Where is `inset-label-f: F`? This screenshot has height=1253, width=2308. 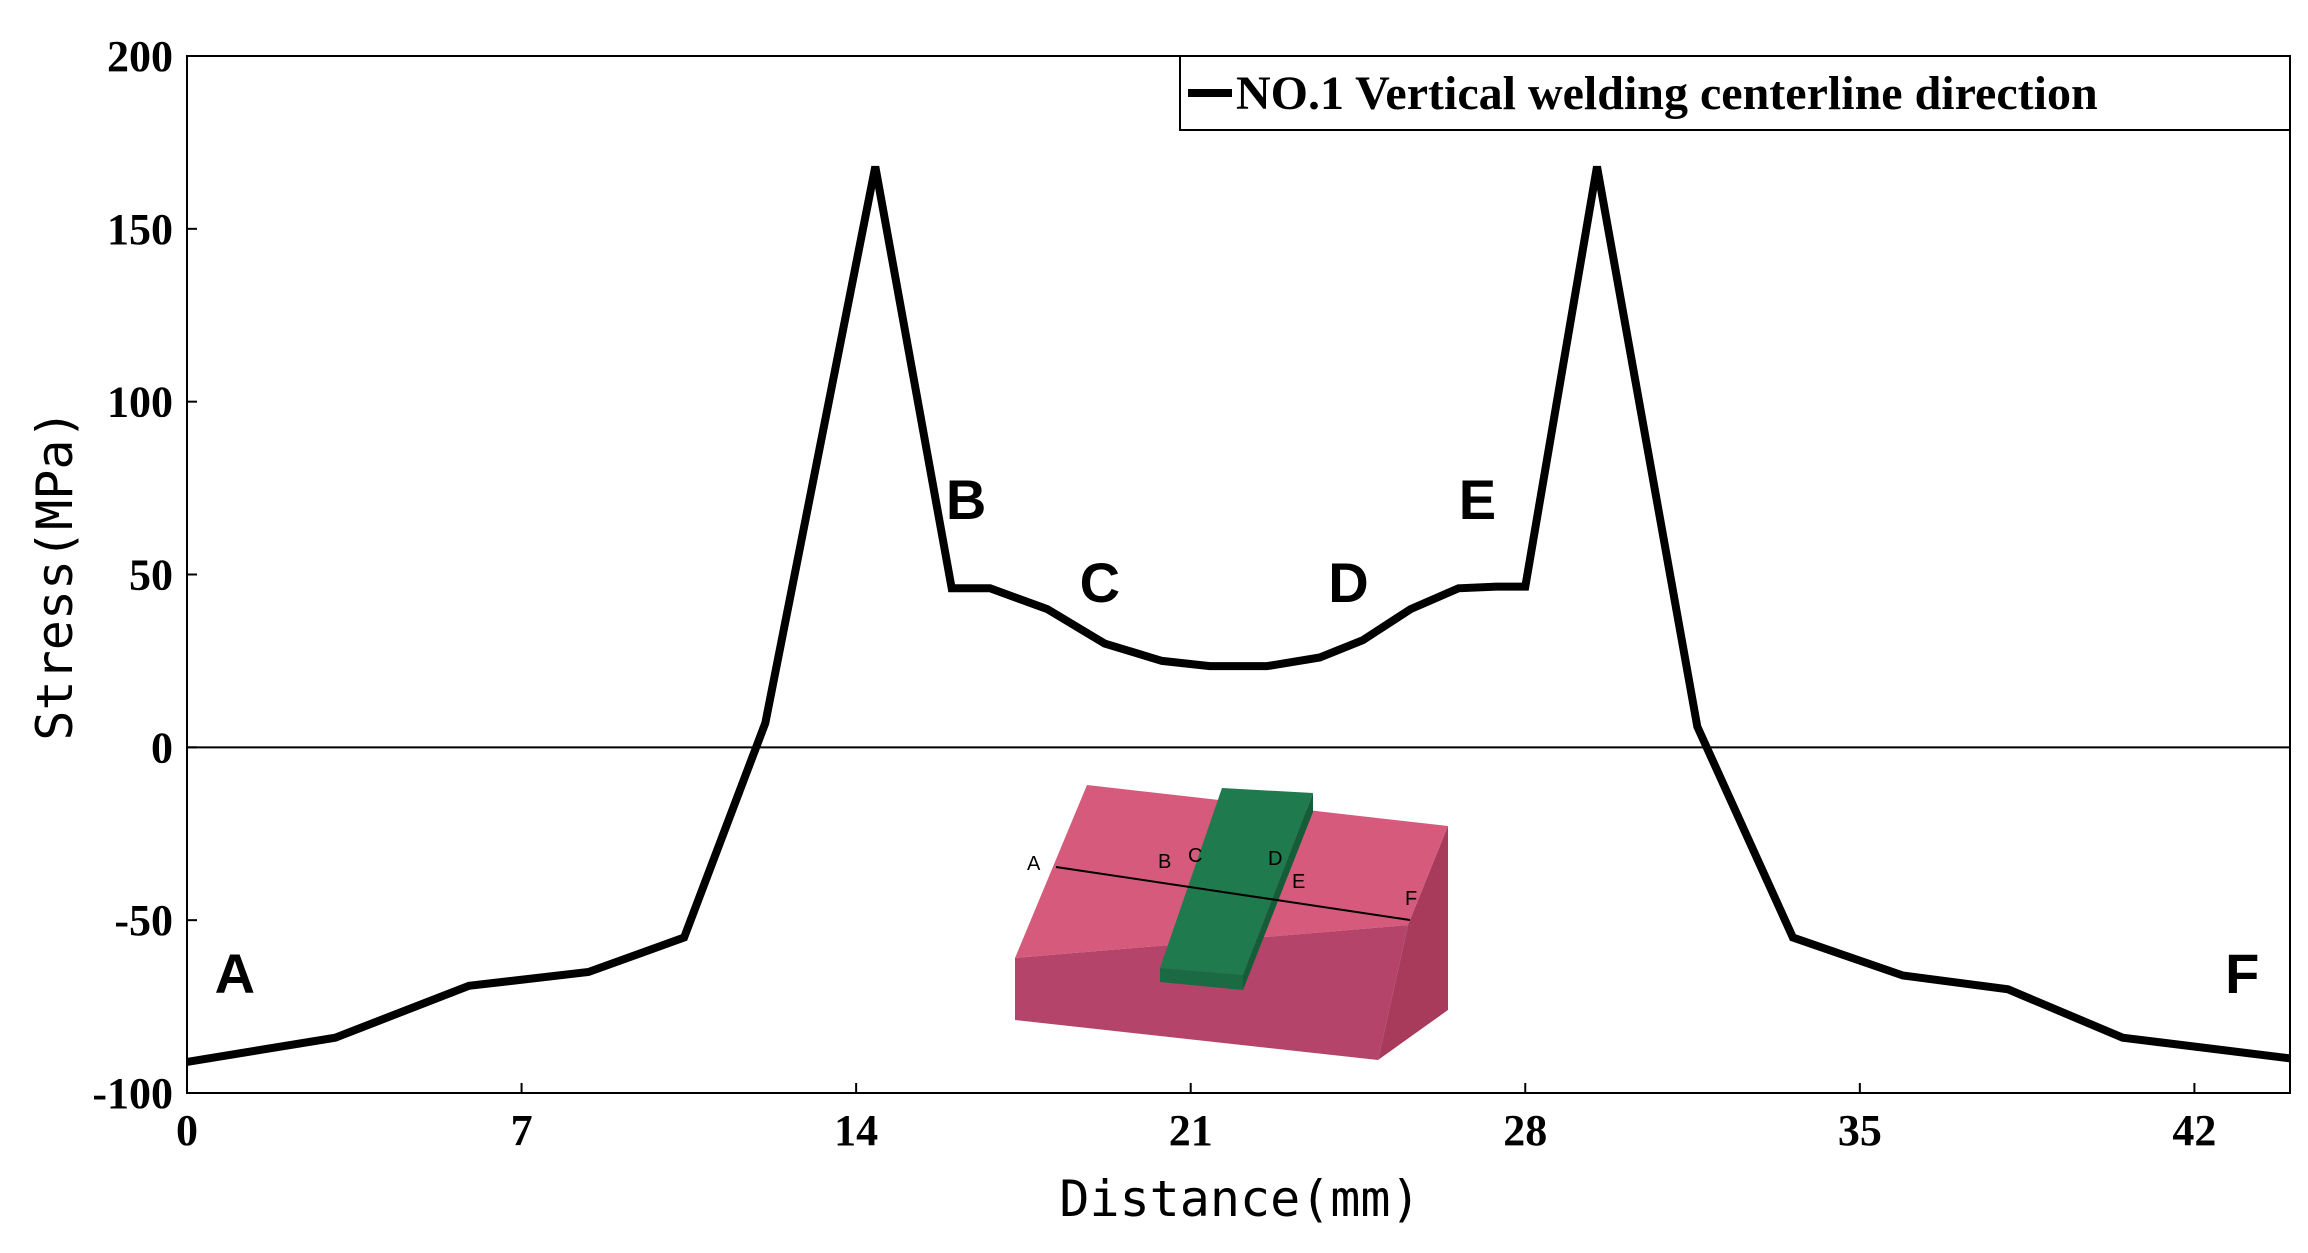 inset-label-f: F is located at coordinates (1411, 899).